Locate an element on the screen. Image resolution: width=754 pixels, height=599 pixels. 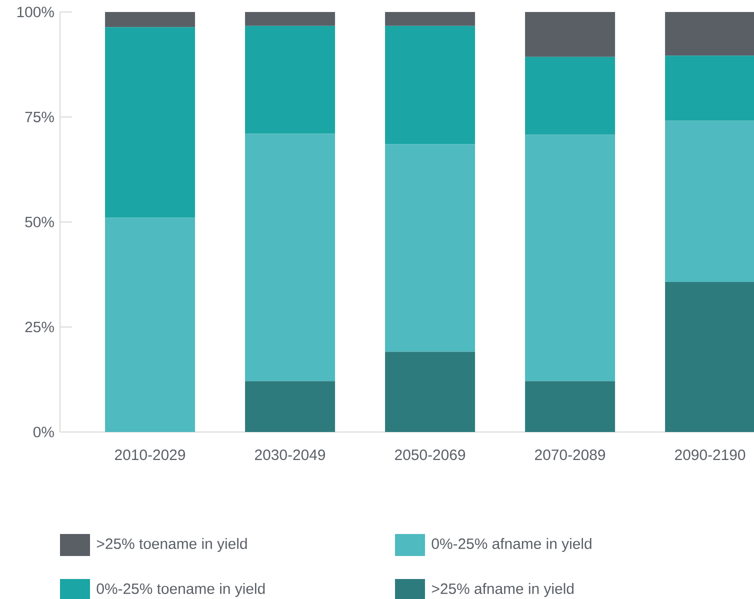
x-tick-label: 2090-2190 is located at coordinates (710, 455).